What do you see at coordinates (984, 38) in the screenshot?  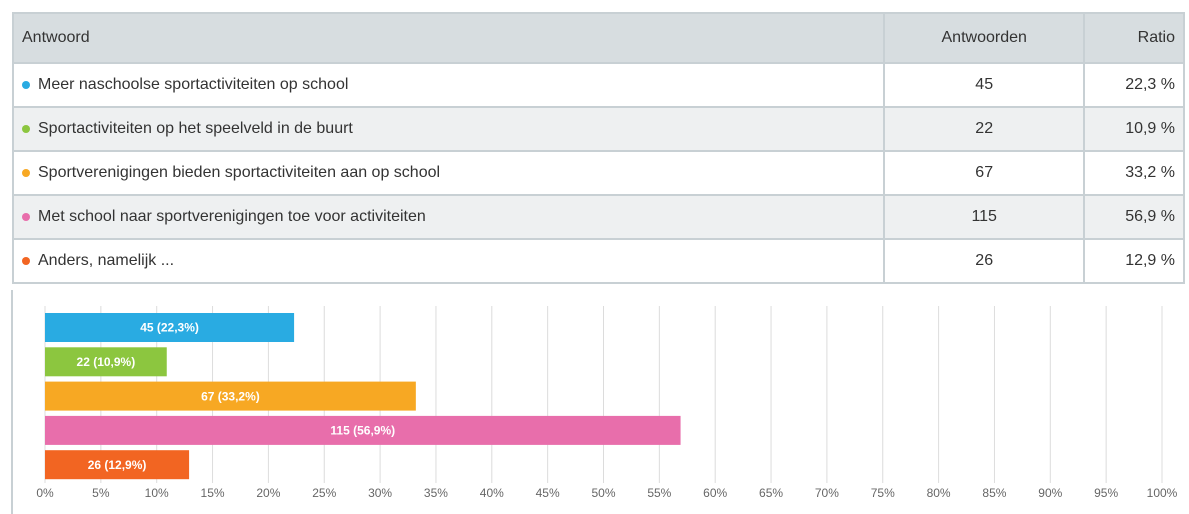 I see `header-cell: Antwoorden` at bounding box center [984, 38].